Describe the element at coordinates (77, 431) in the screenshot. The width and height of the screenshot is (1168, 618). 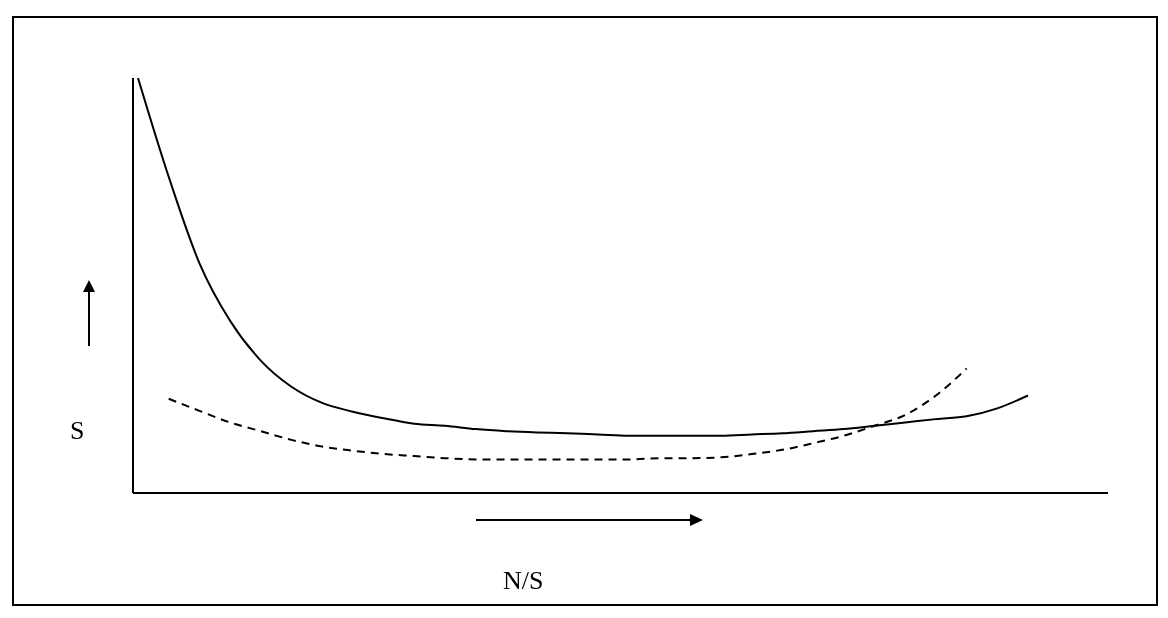
I see `y-axis-title: S` at that location.